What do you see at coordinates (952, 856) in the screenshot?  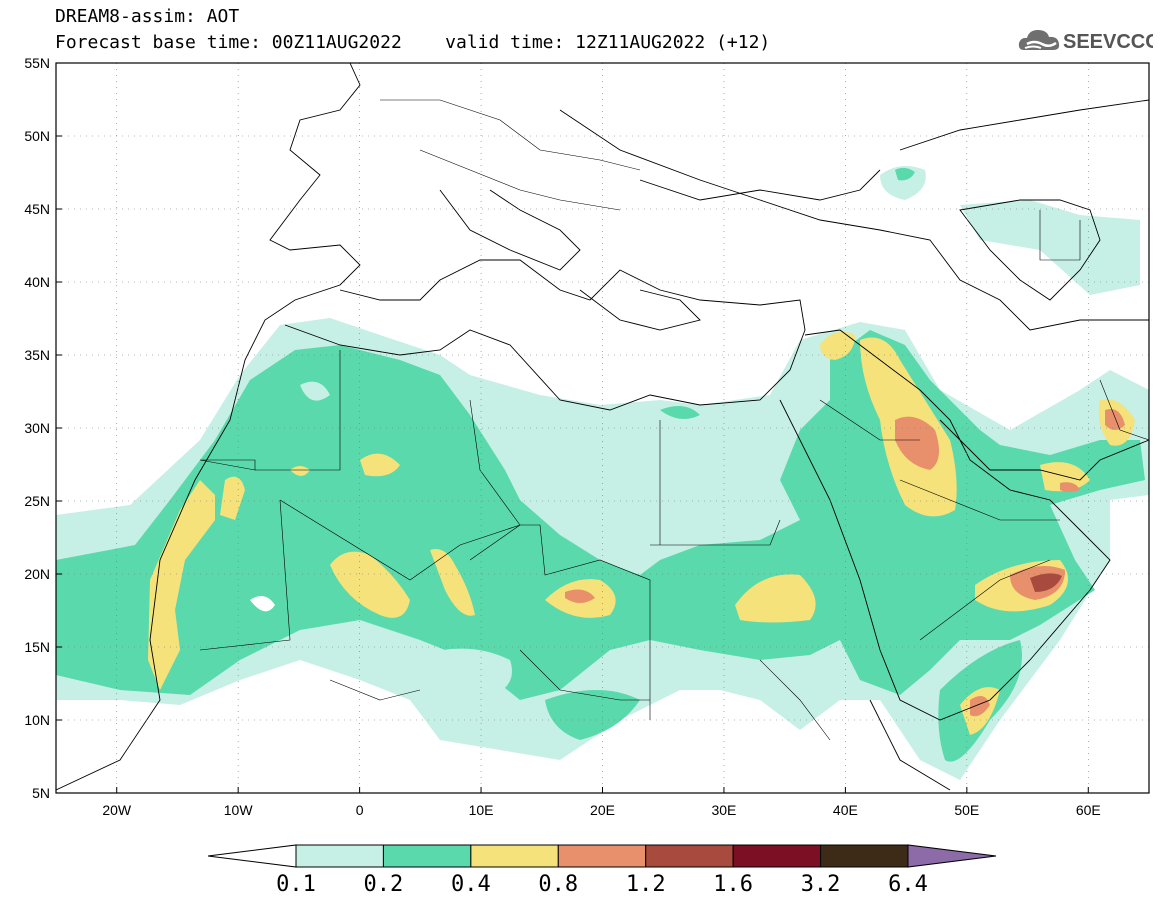 I see `colorbar-over-triangle` at bounding box center [952, 856].